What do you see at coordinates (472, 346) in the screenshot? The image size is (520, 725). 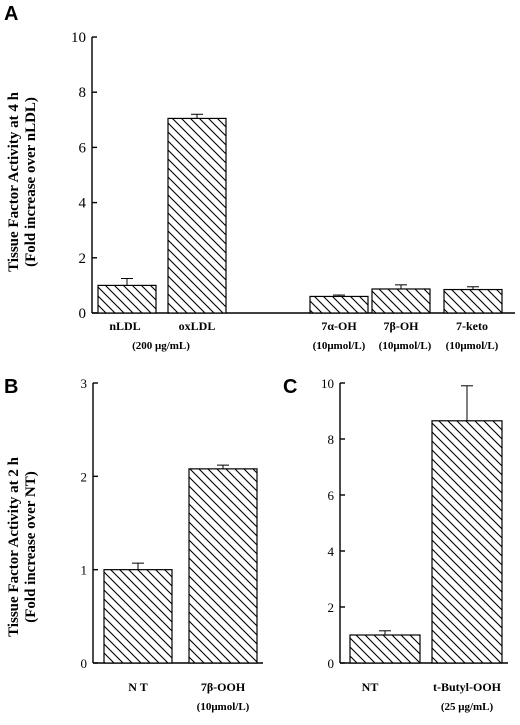 I see `panel-a-sub-7-keto-conc: (10μmol/L)` at bounding box center [472, 346].